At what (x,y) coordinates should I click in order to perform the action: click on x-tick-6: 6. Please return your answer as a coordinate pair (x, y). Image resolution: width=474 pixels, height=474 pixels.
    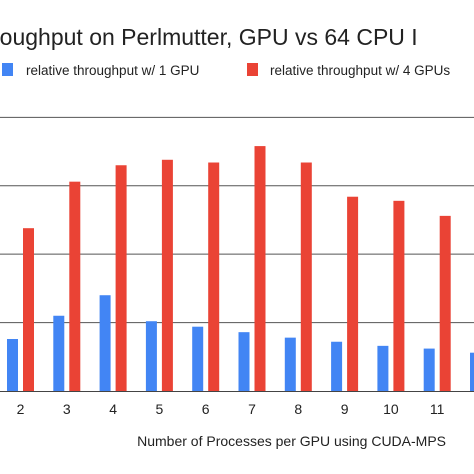
    Looking at the image, I should click on (206, 409).